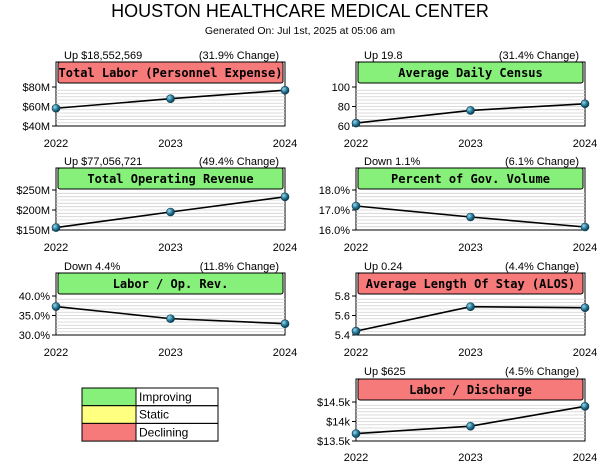 This screenshot has height=465, width=600. What do you see at coordinates (344, 108) in the screenshot?
I see `y-tick-label: 80` at bounding box center [344, 108].